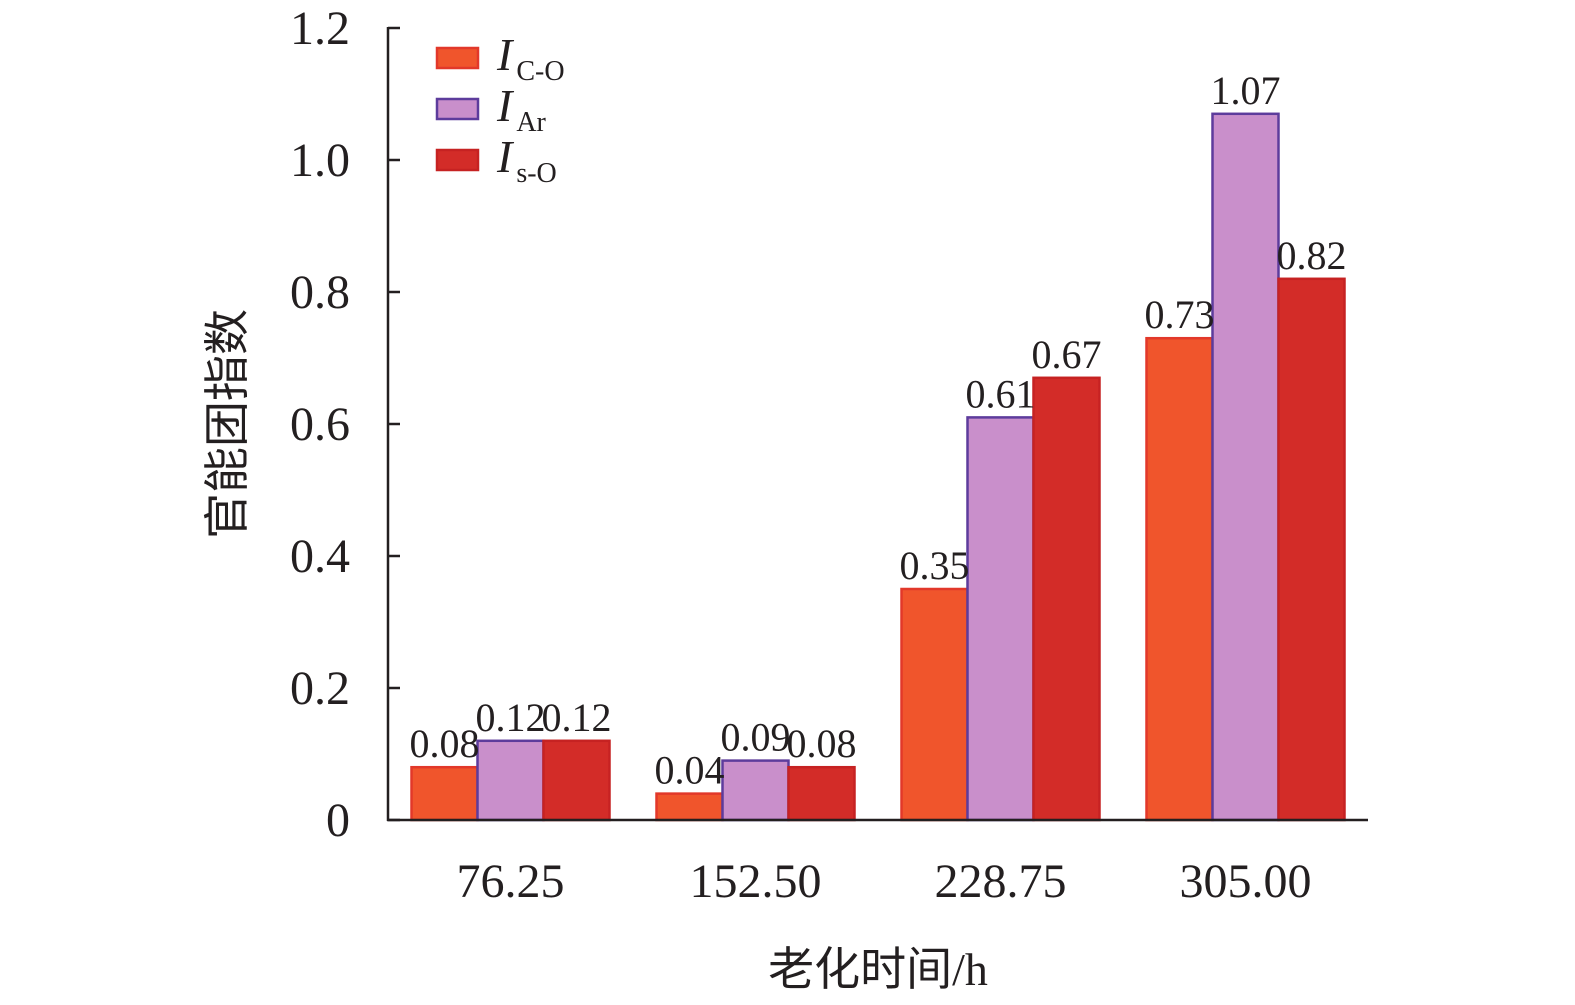  I want to click on y-tick-label: 0.6, so click(320, 424).